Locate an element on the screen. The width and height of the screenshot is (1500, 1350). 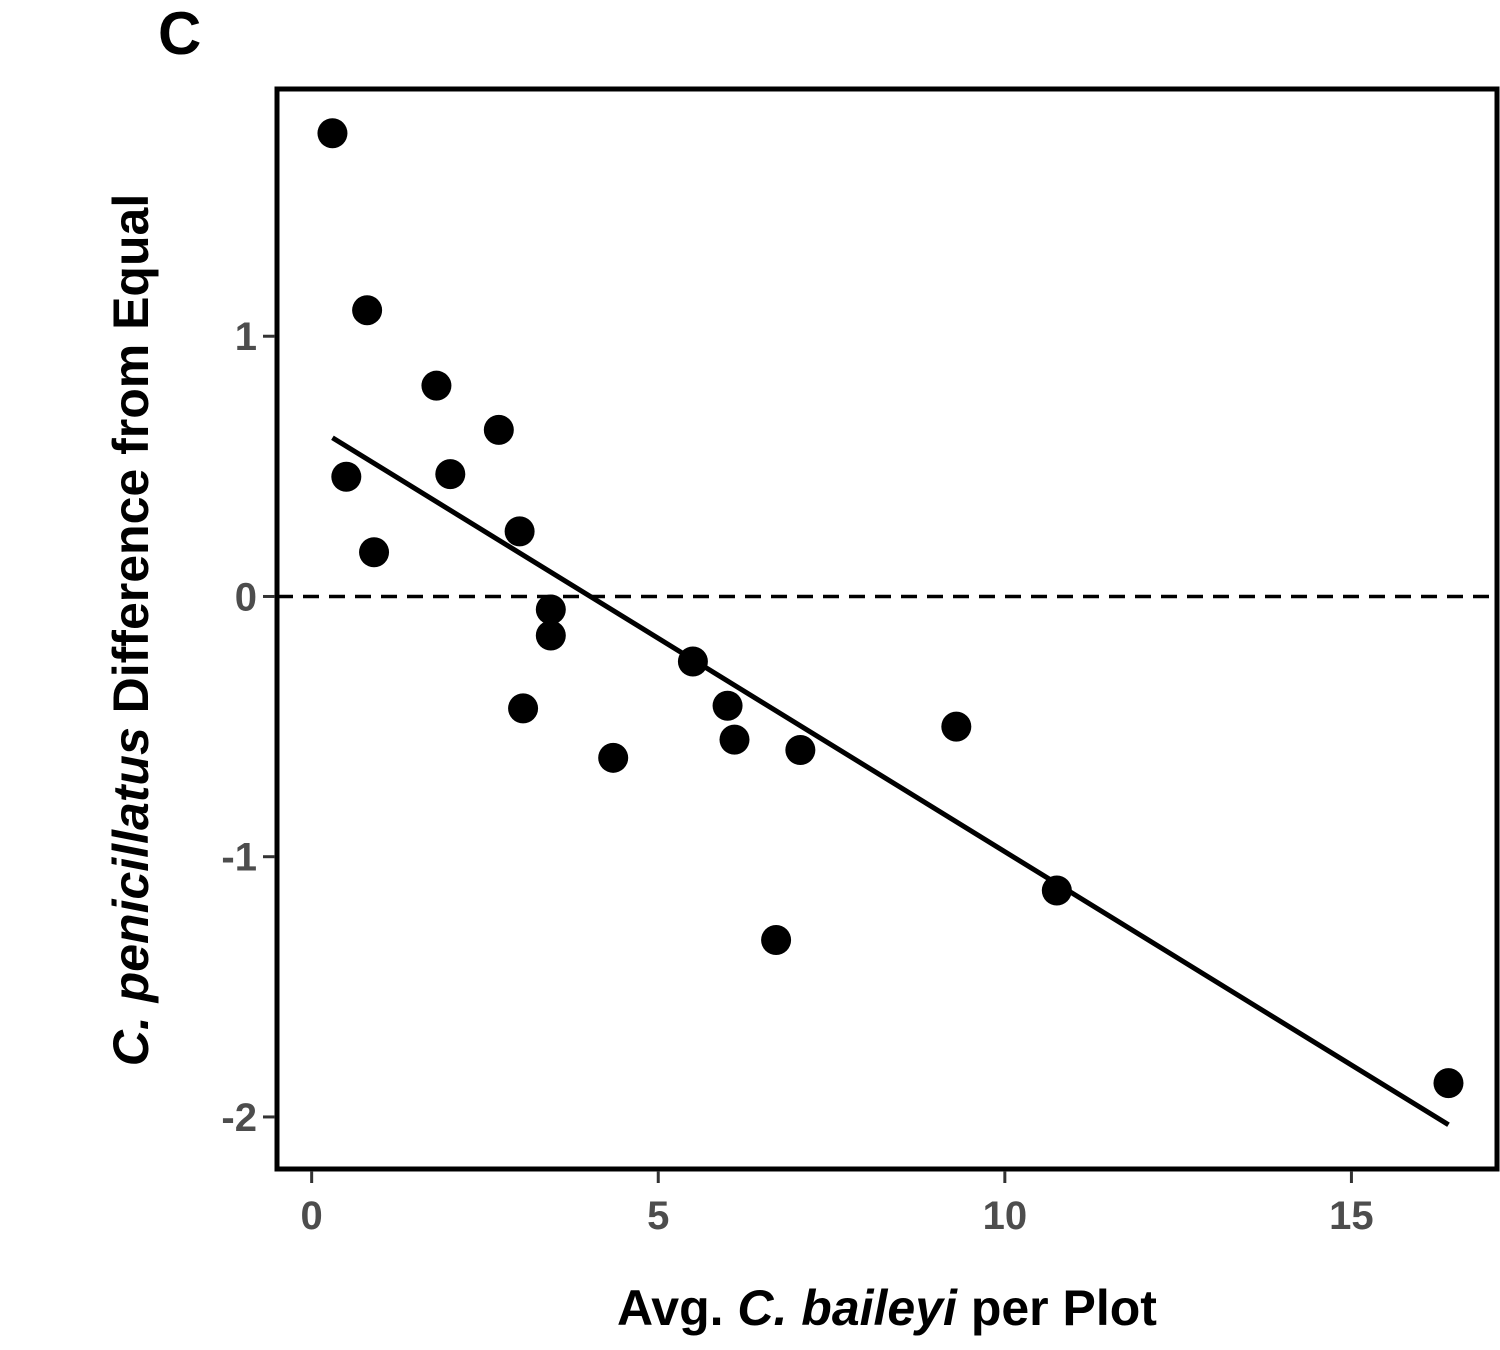
y-tick-label-0: 0 is located at coordinates (246, 597).